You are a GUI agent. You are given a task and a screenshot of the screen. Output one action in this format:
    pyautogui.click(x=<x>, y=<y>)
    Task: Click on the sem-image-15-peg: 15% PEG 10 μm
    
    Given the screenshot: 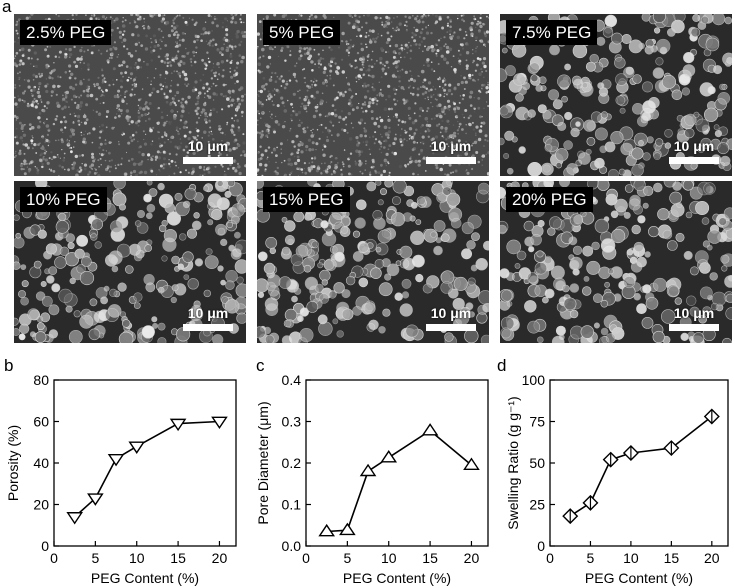 What is the action you would take?
    pyautogui.click(x=373, y=262)
    